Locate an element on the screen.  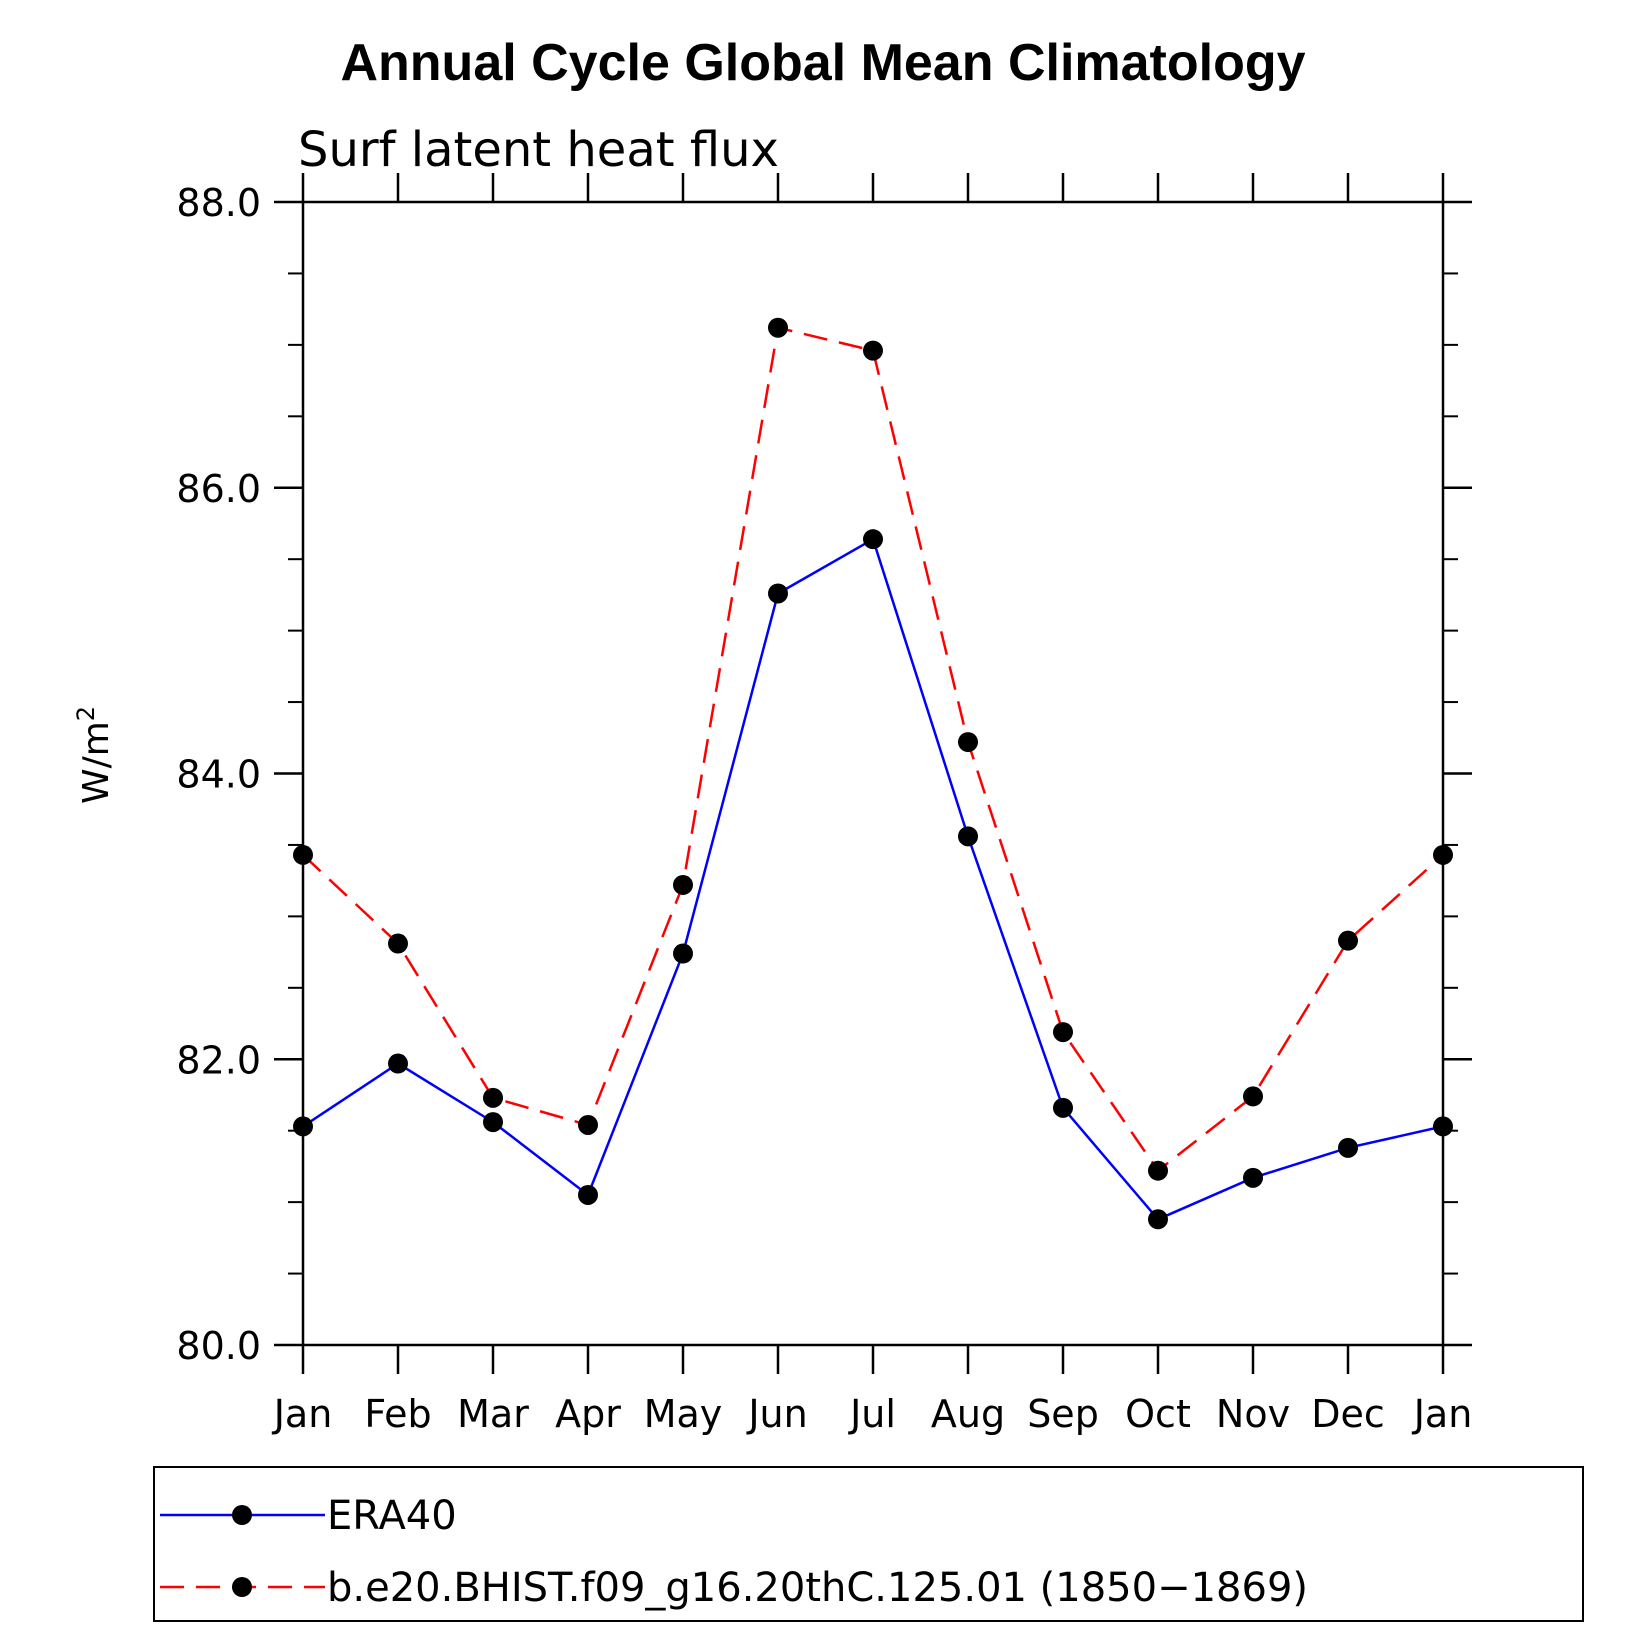
chart-subtitle: Surf latent heat flux is located at coordinates (538, 150).